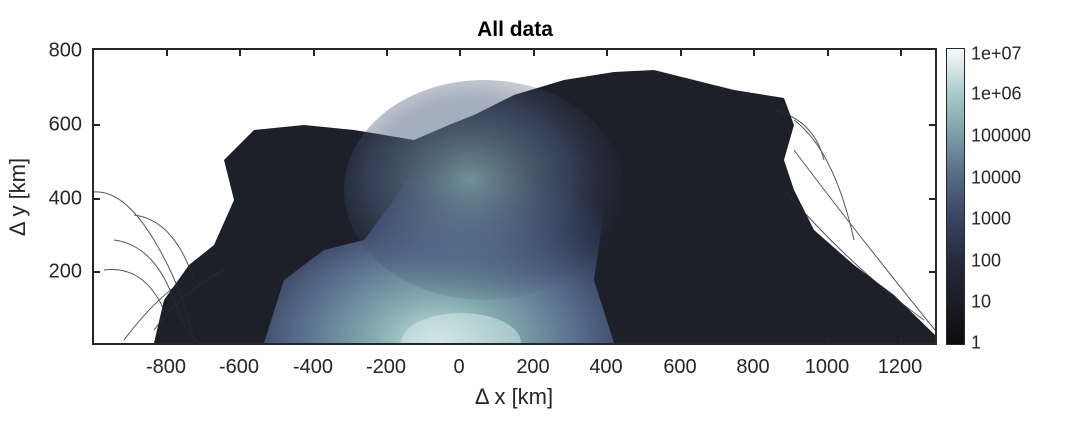 This screenshot has width=1076, height=427. What do you see at coordinates (533, 367) in the screenshot?
I see `x-tick-label: 200` at bounding box center [533, 367].